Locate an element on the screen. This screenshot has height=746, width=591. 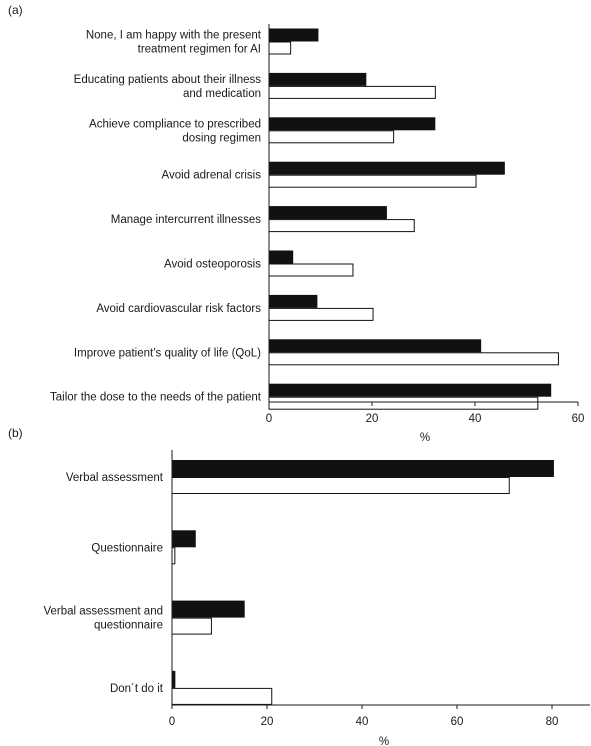
bar-a-series1-cat7 is located at coordinates (293, 301).